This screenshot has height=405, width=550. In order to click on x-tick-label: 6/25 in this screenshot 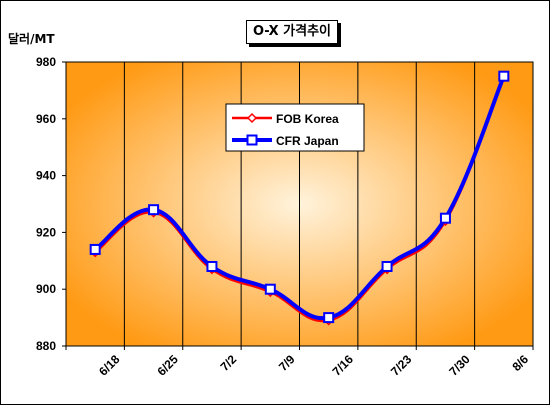, I will do `click(167, 365)`.